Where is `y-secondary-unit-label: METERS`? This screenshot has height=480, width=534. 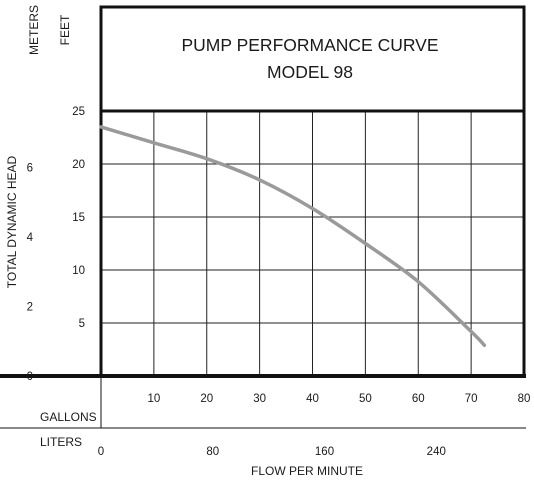 y-secondary-unit-label: METERS is located at coordinates (34, 30).